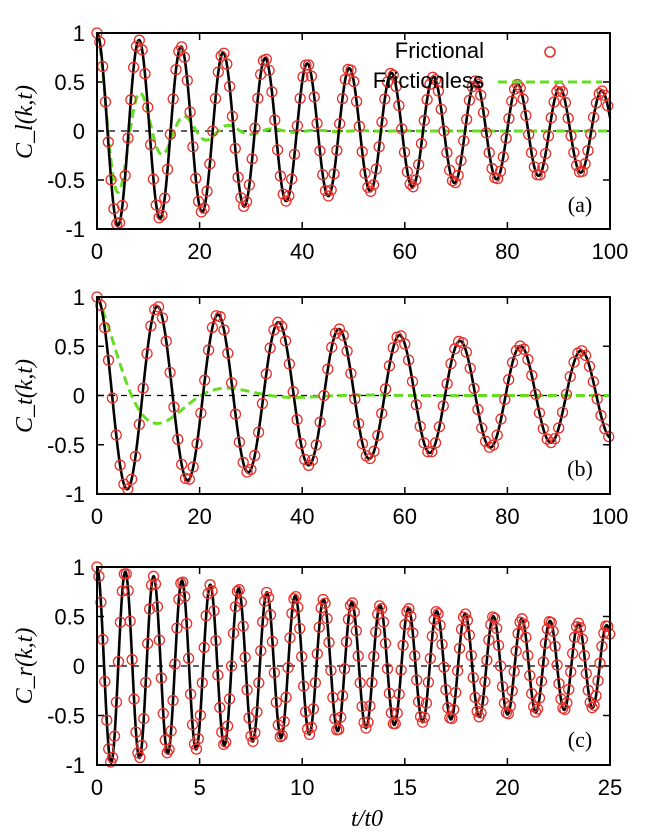 This screenshot has height=834, width=664. Describe the element at coordinates (25, 666) in the screenshot. I see `y-axis-label-c: C_r(k,t)` at that location.